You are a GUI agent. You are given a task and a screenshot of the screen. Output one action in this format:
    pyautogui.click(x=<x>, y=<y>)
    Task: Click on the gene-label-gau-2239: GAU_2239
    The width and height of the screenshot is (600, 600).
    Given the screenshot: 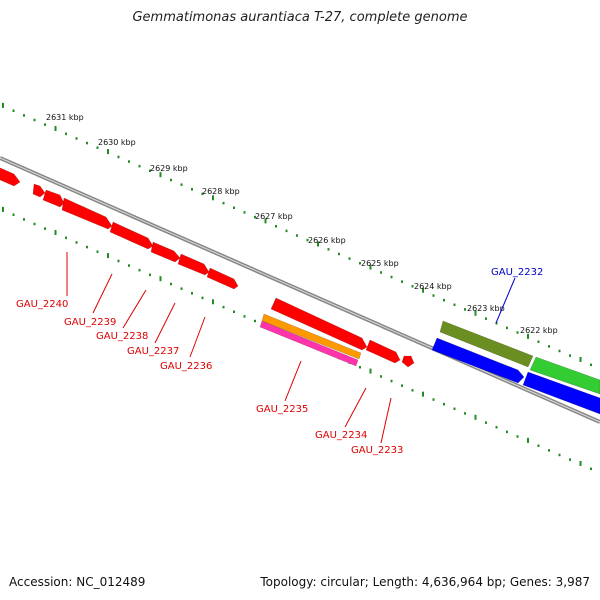 What is the action you would take?
    pyautogui.click(x=90, y=322)
    